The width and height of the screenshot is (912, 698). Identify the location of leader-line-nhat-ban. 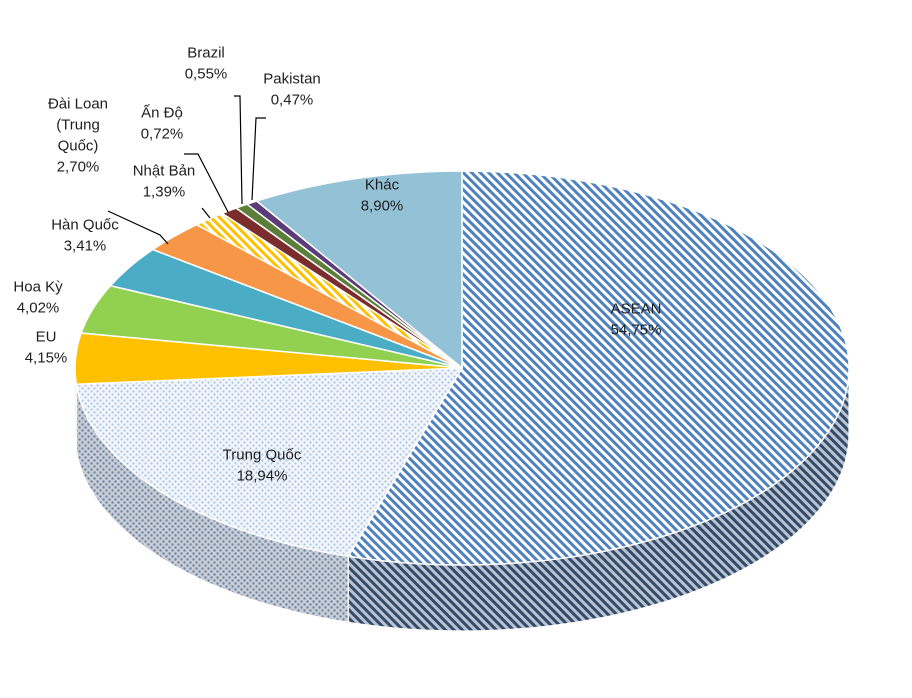
(206, 213).